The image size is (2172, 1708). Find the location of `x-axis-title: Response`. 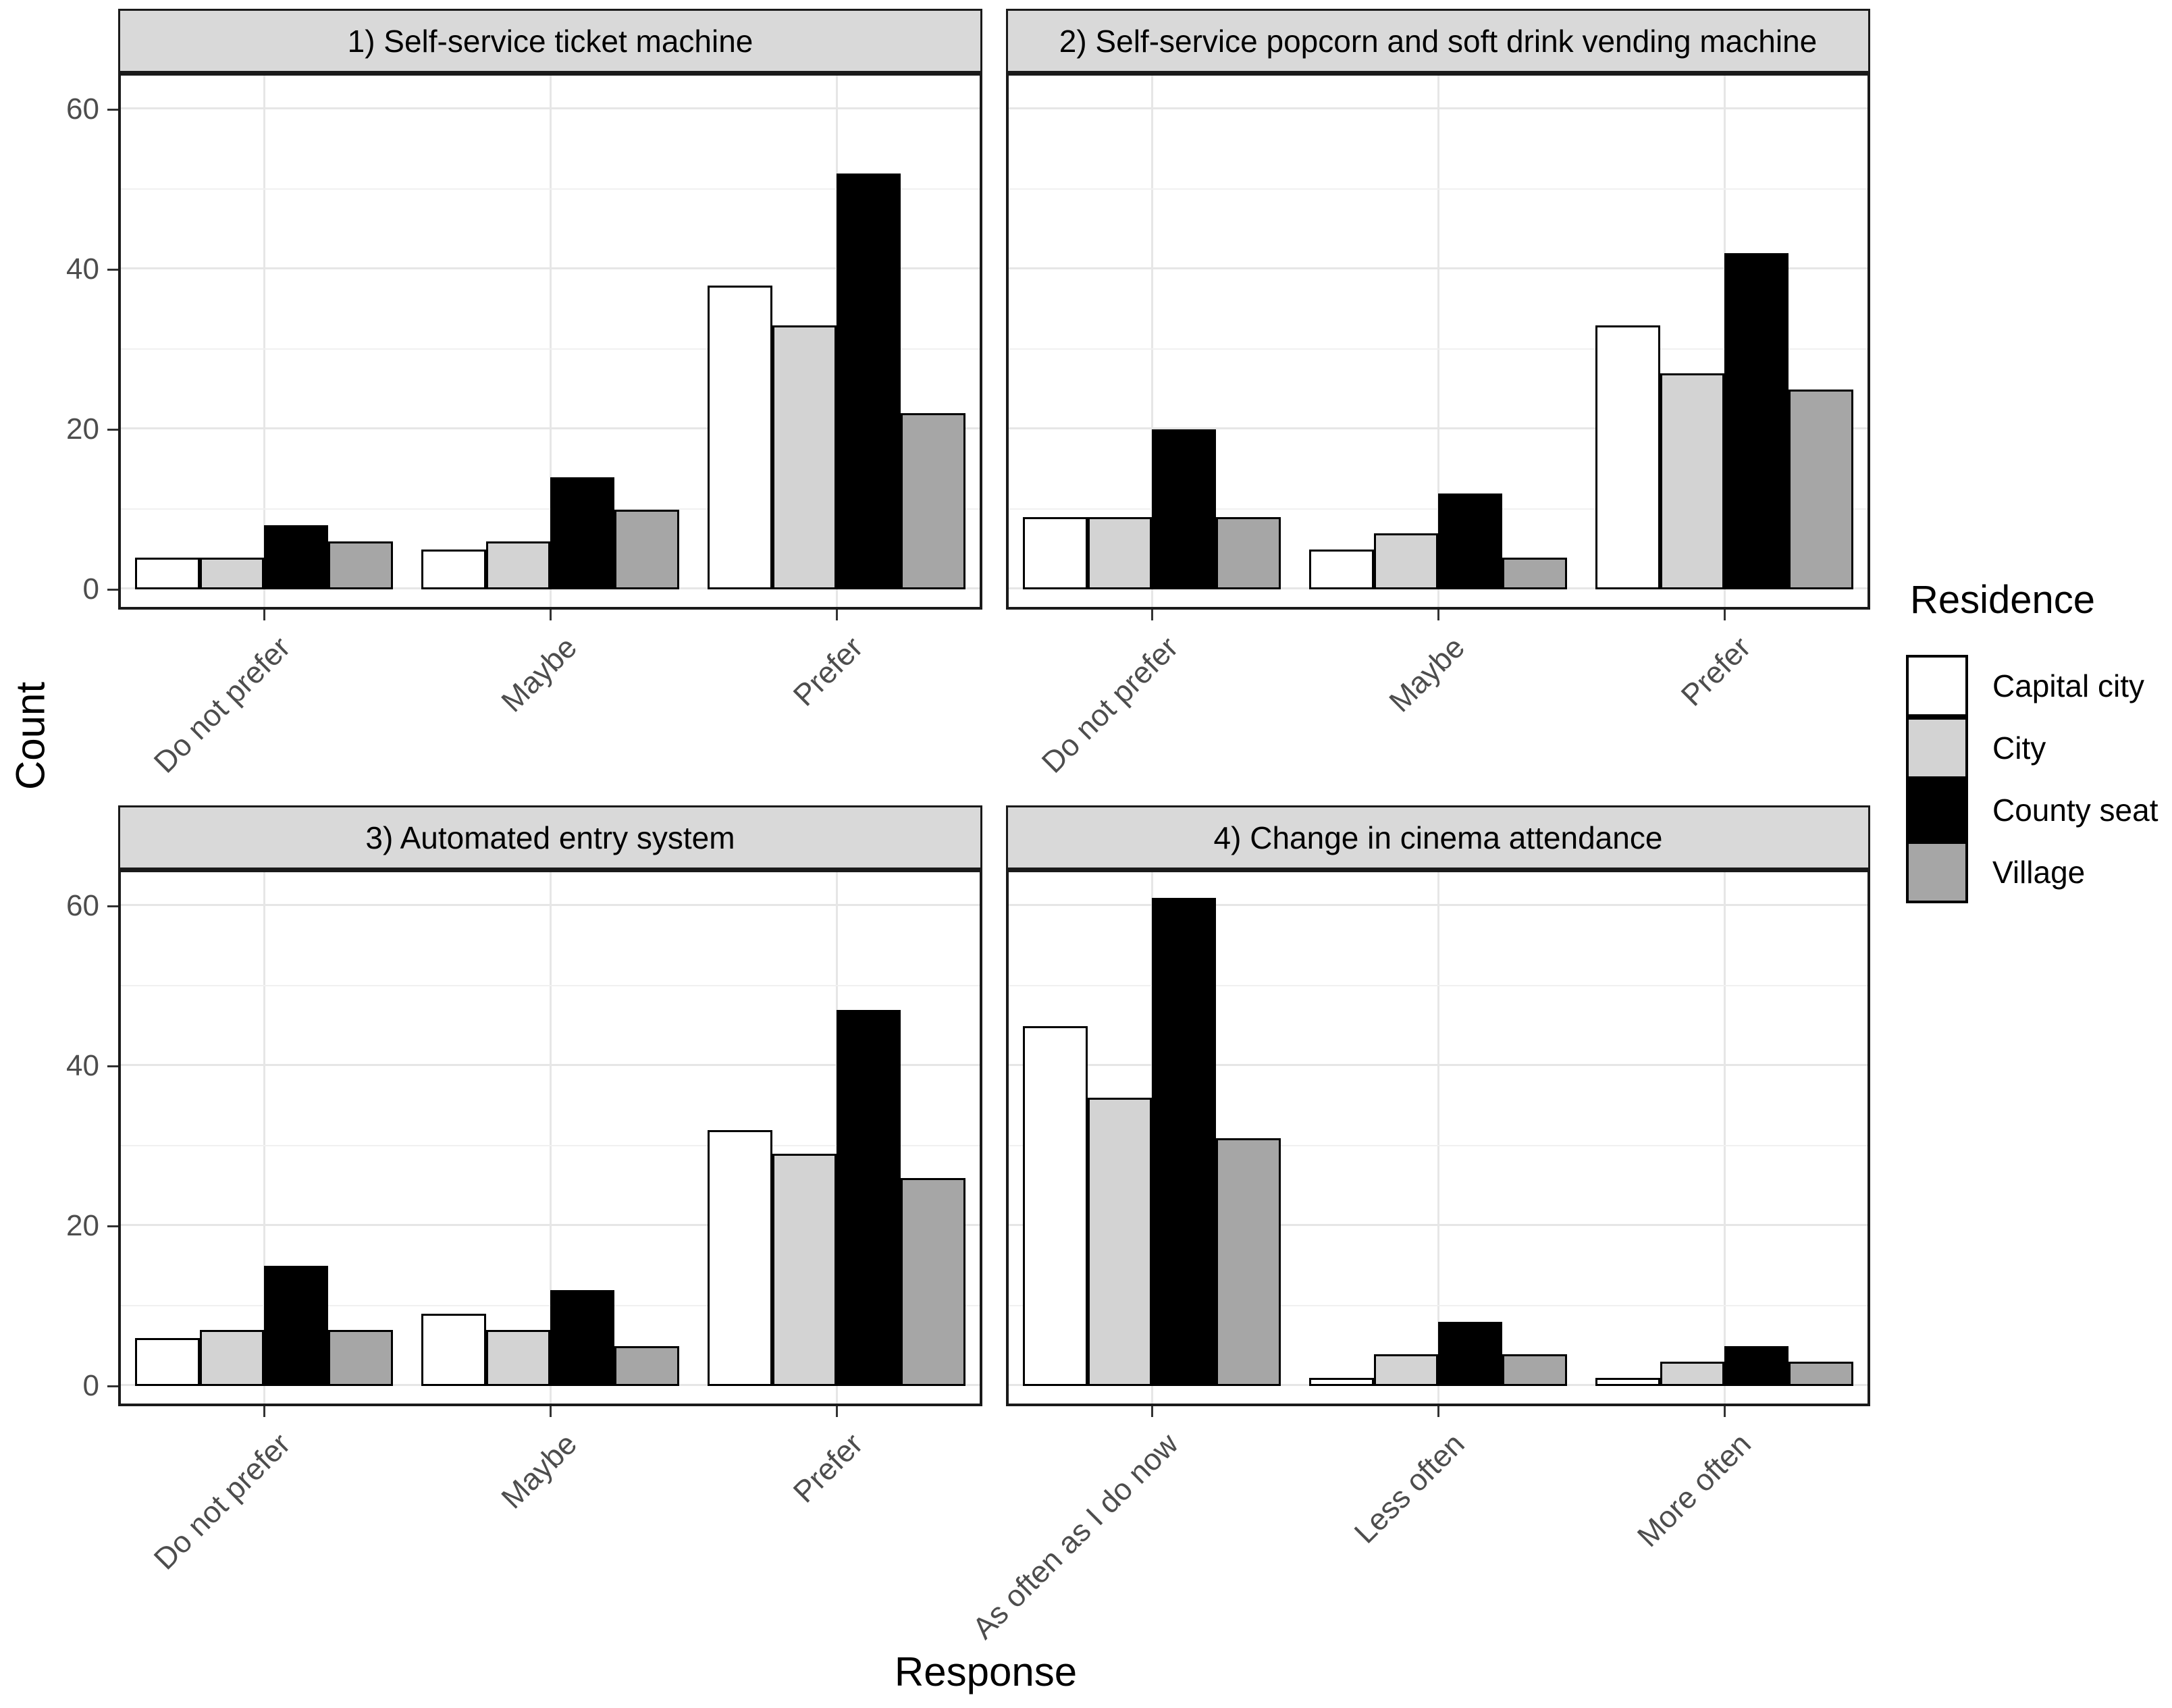

x-axis-title: Response is located at coordinates (986, 1671).